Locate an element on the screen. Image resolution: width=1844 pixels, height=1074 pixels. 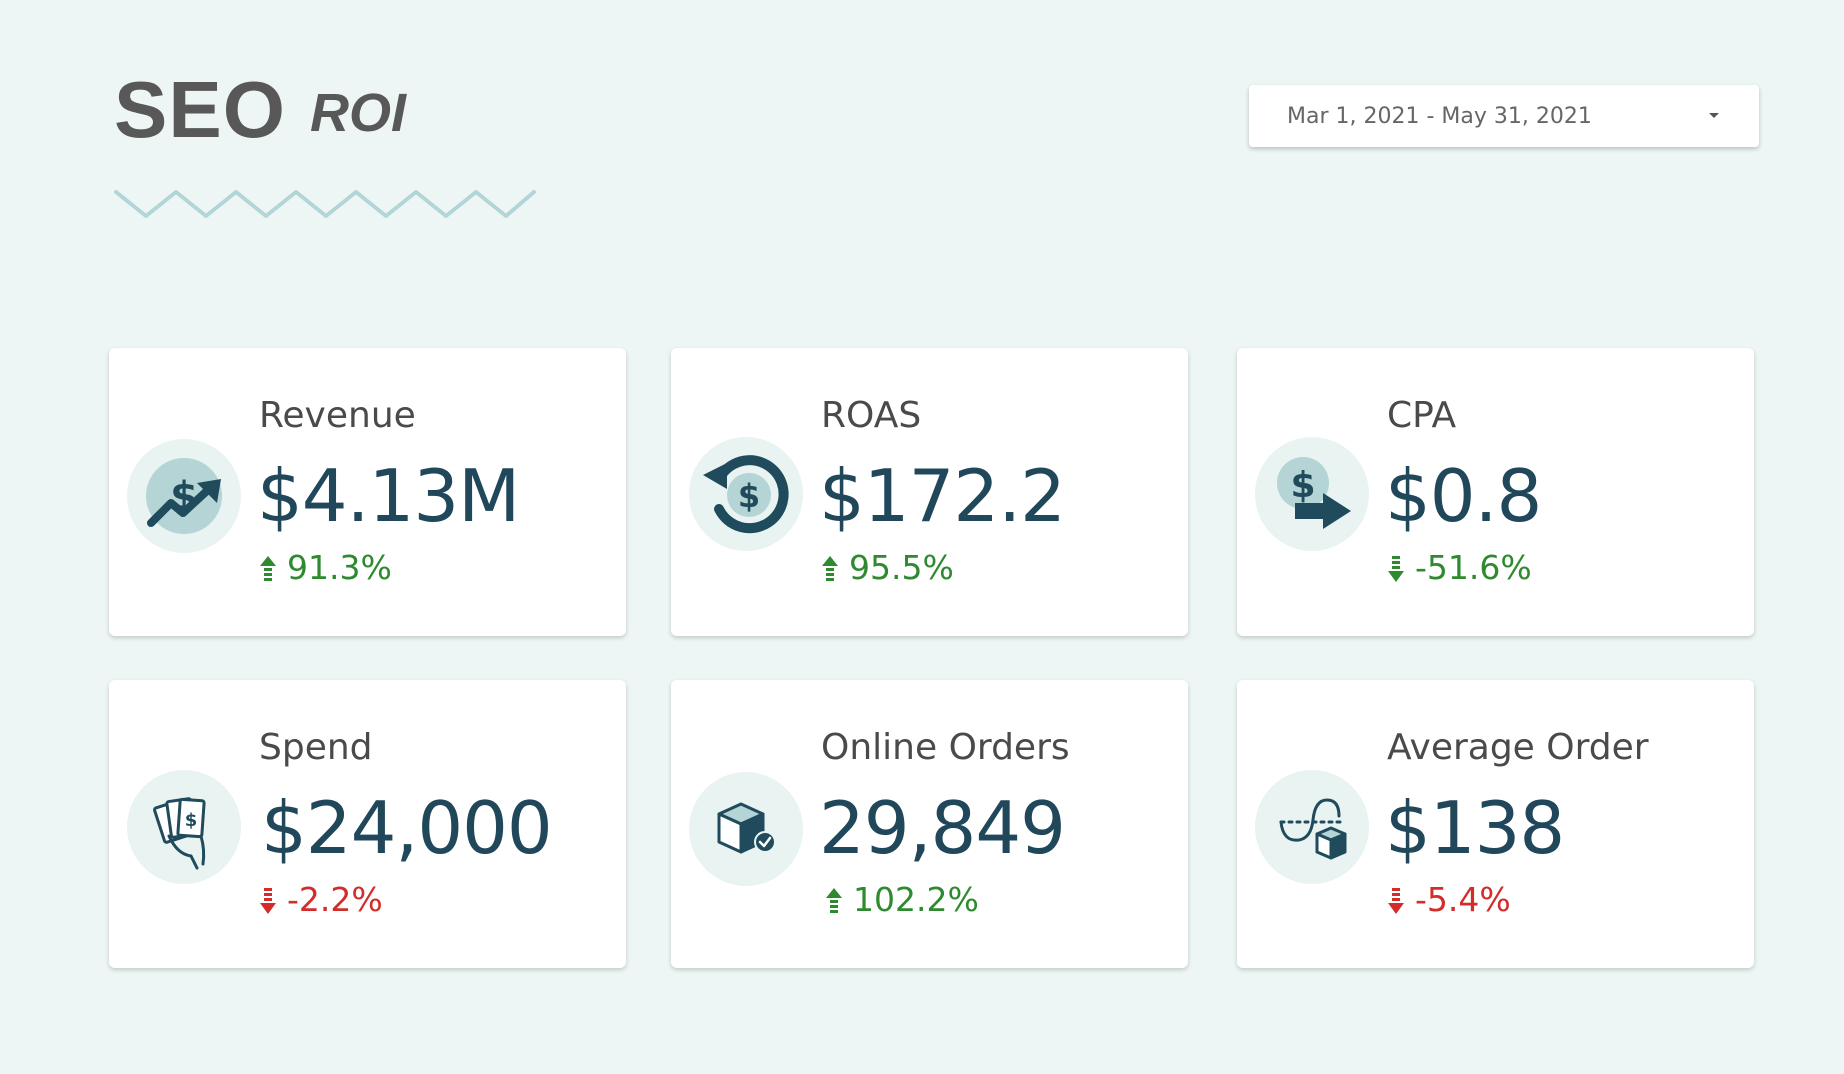
dollar-return-icon: $ is located at coordinates (746, 494).